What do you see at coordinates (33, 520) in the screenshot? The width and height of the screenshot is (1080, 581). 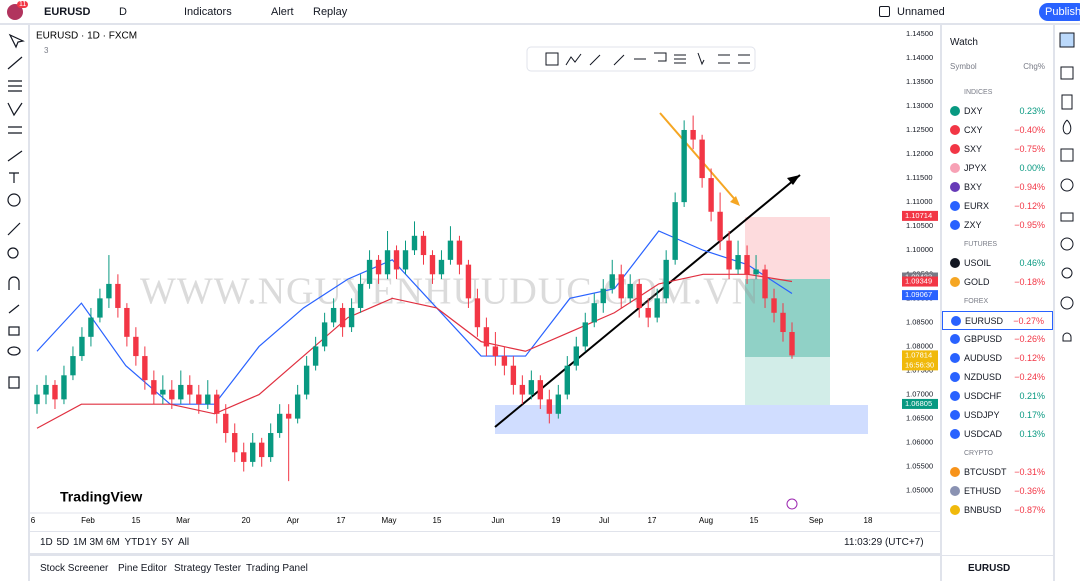 I see `x-tick-label: 6` at bounding box center [33, 520].